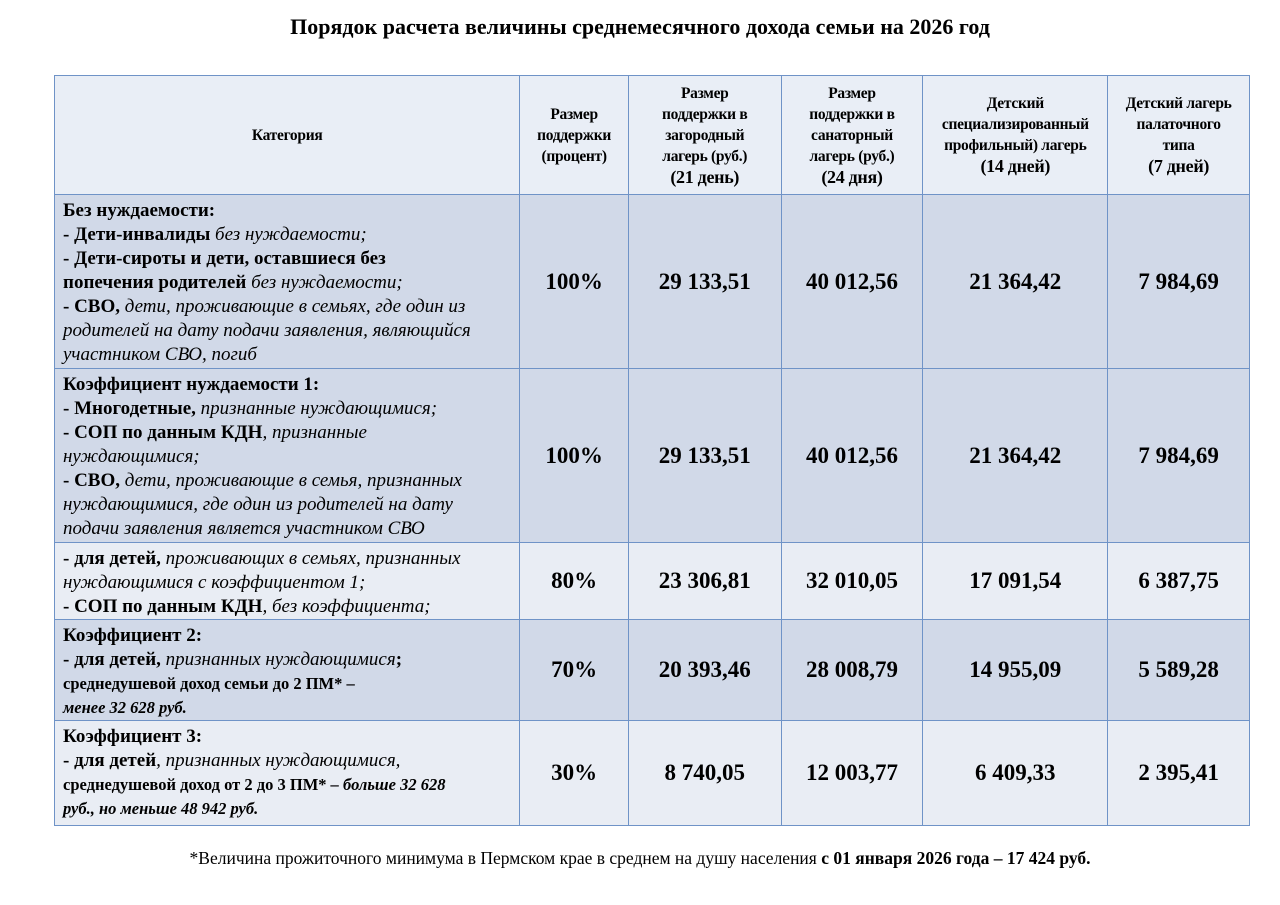  I want to click on category-text: - для детей,, so click(114, 659).